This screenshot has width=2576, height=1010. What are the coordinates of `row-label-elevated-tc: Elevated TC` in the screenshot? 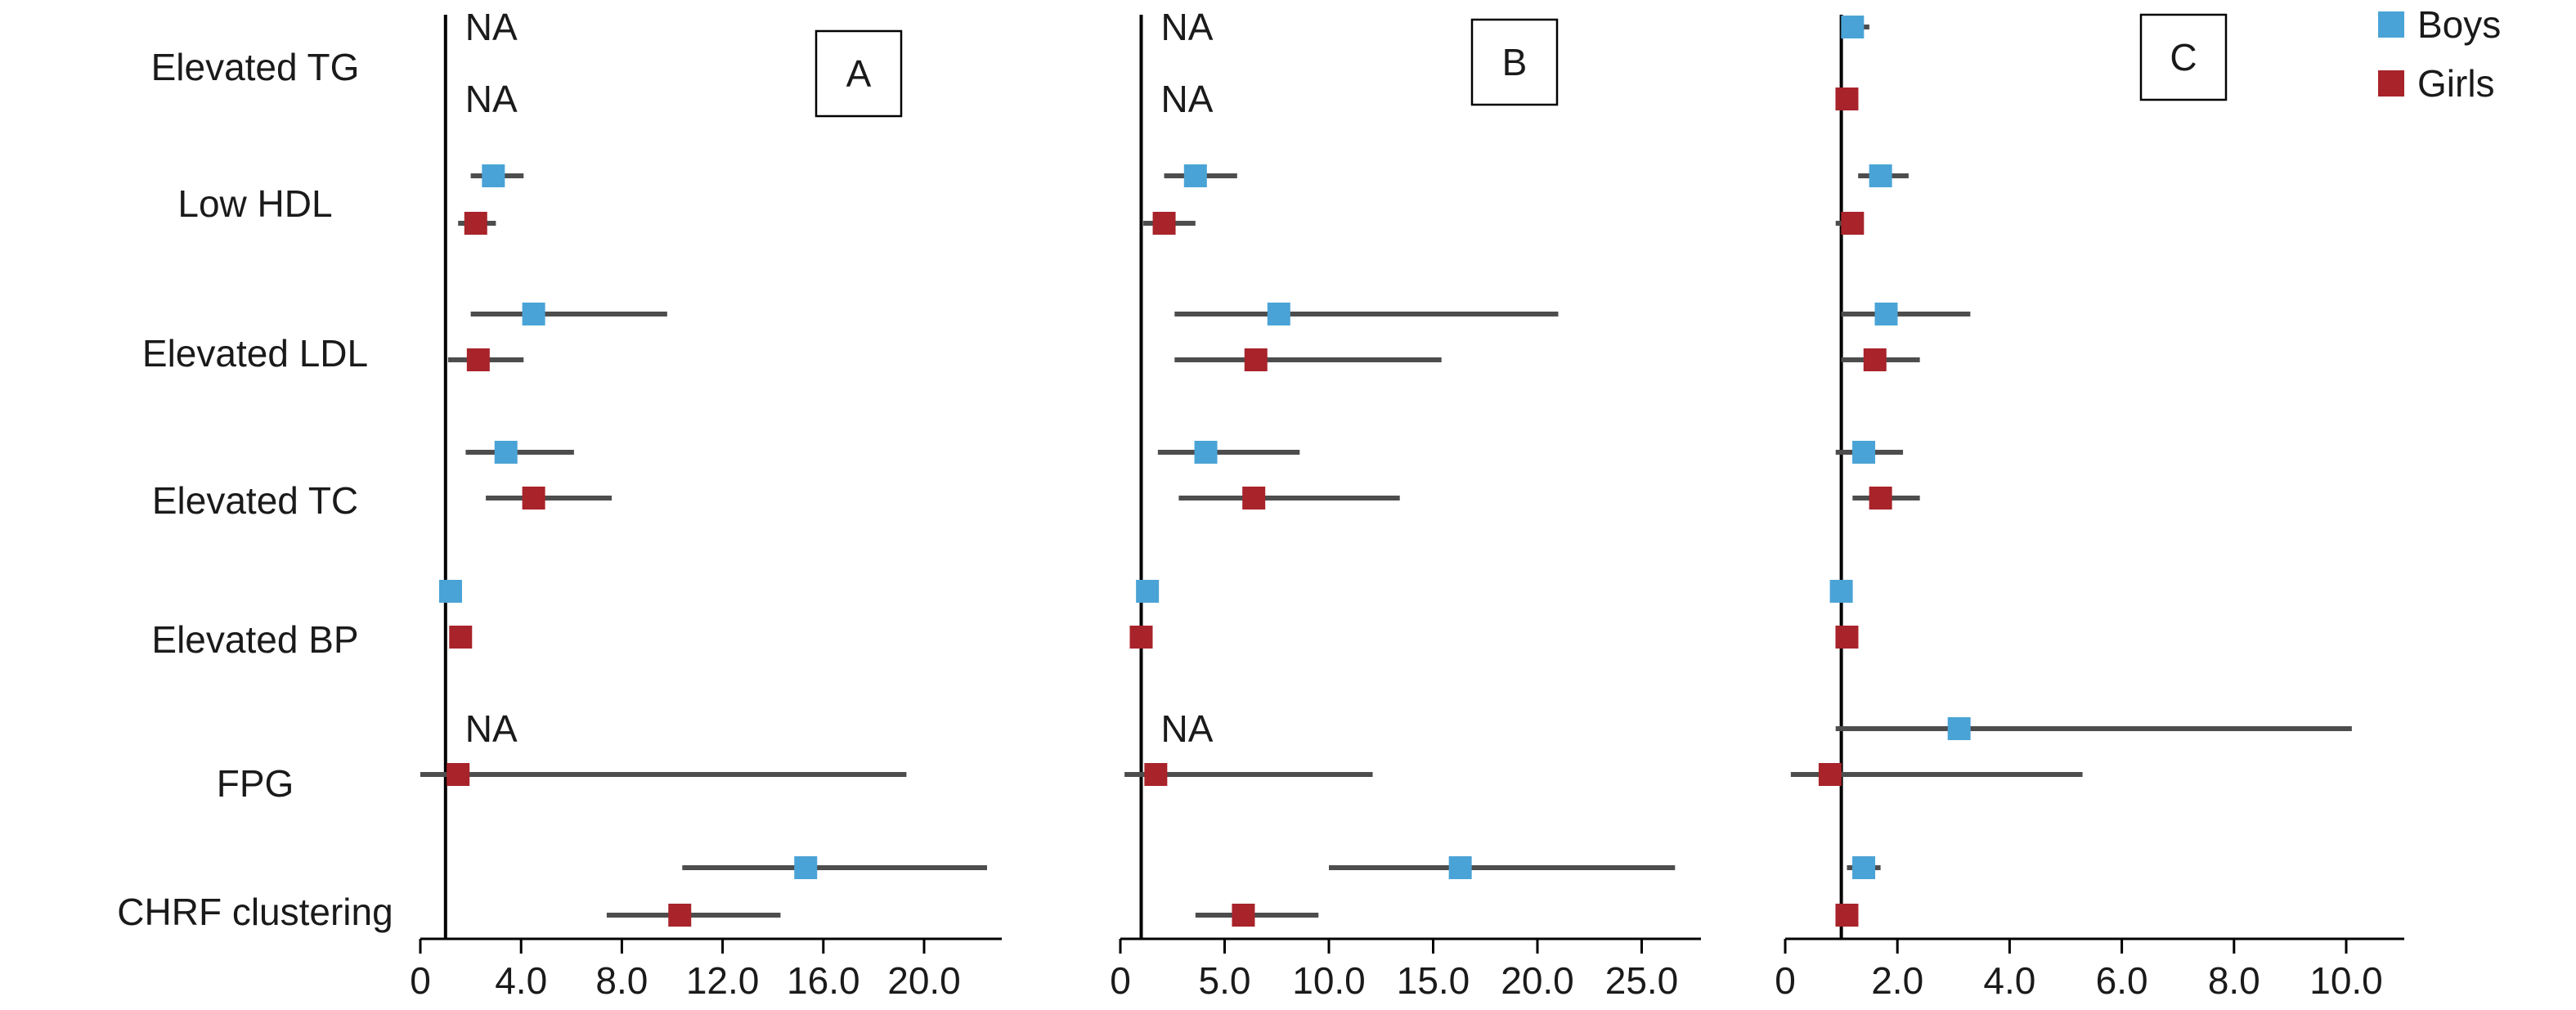 It's located at (255, 500).